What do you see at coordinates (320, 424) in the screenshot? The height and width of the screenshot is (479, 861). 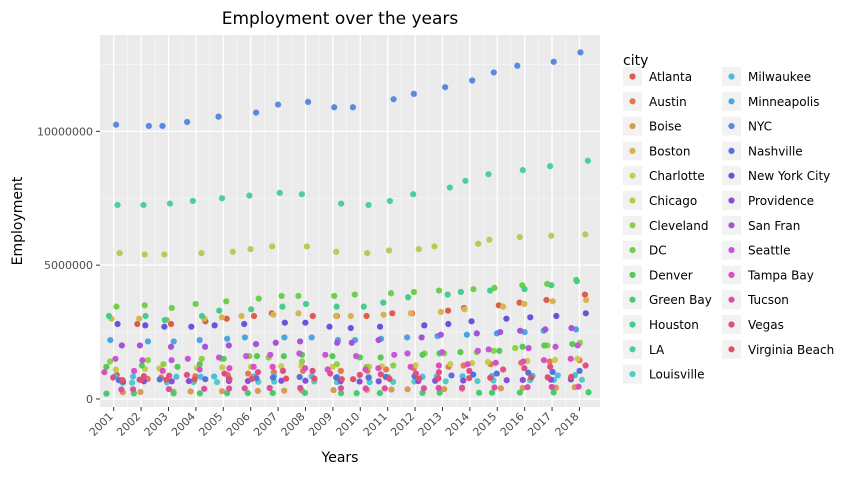 I see `x-tick-label: 2009` at bounding box center [320, 424].